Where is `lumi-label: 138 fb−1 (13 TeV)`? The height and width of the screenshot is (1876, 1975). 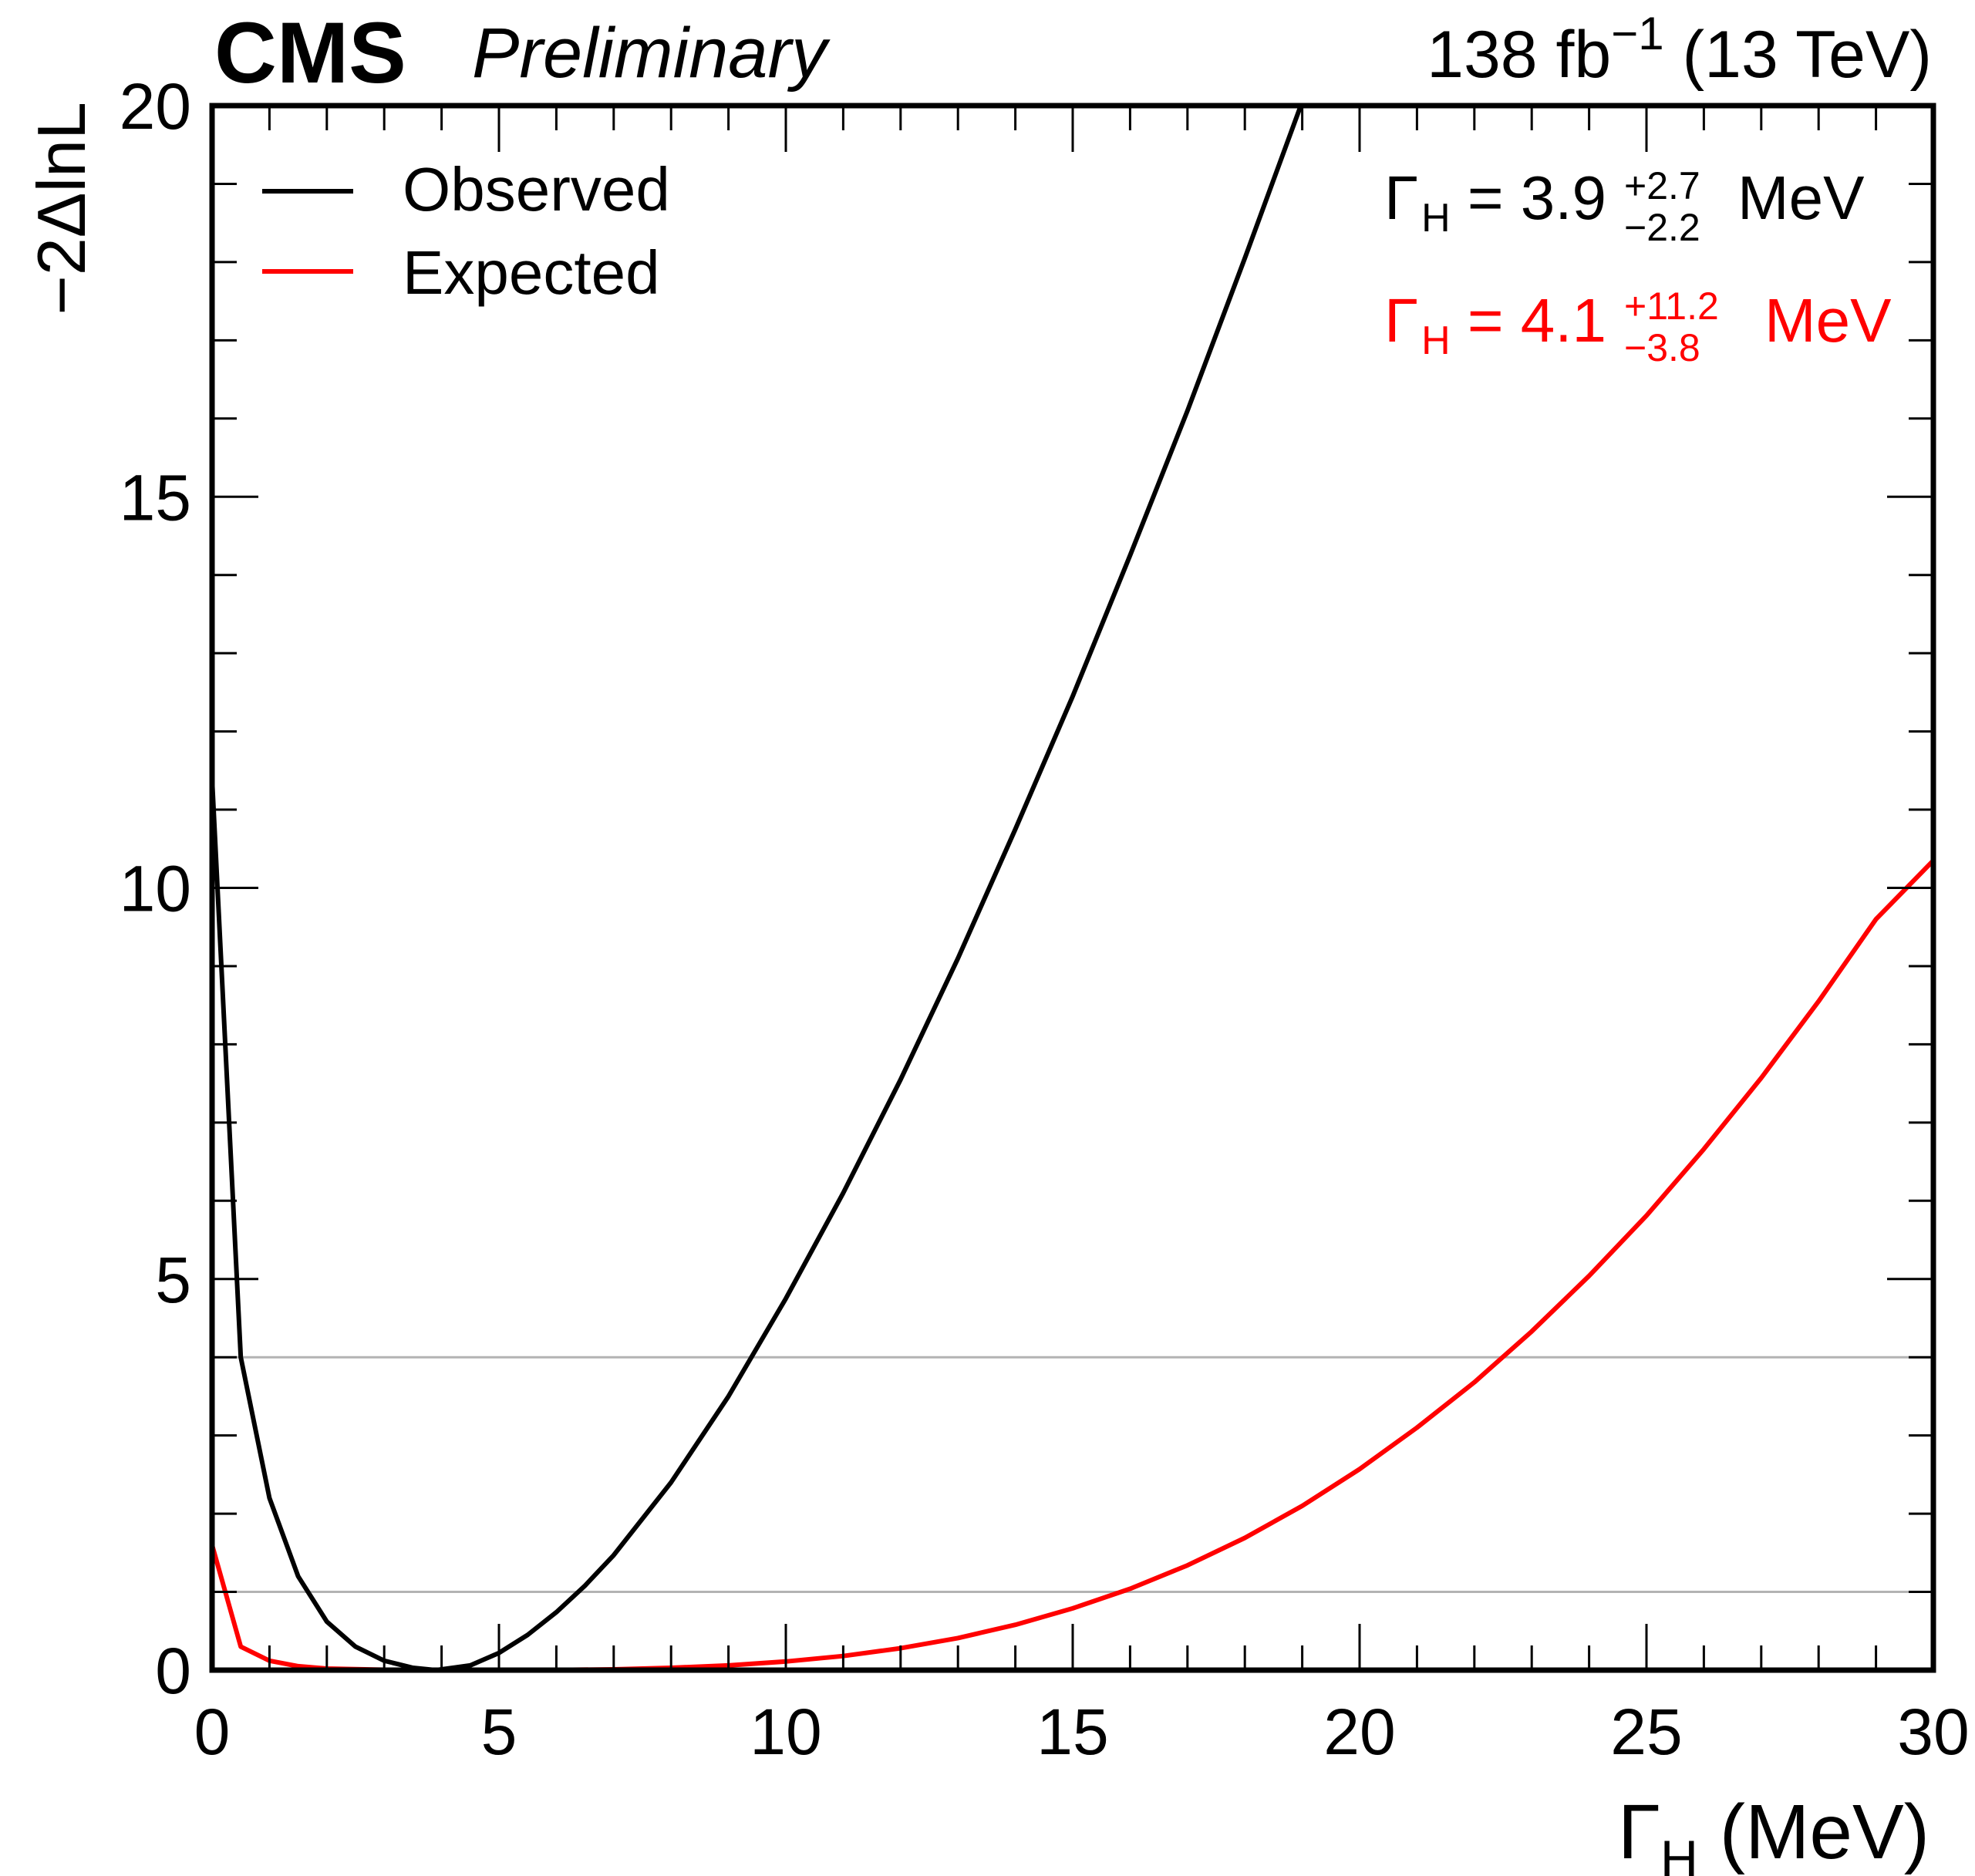
lumi-label: 138 fb−1 (13 TeV) is located at coordinates (1679, 50).